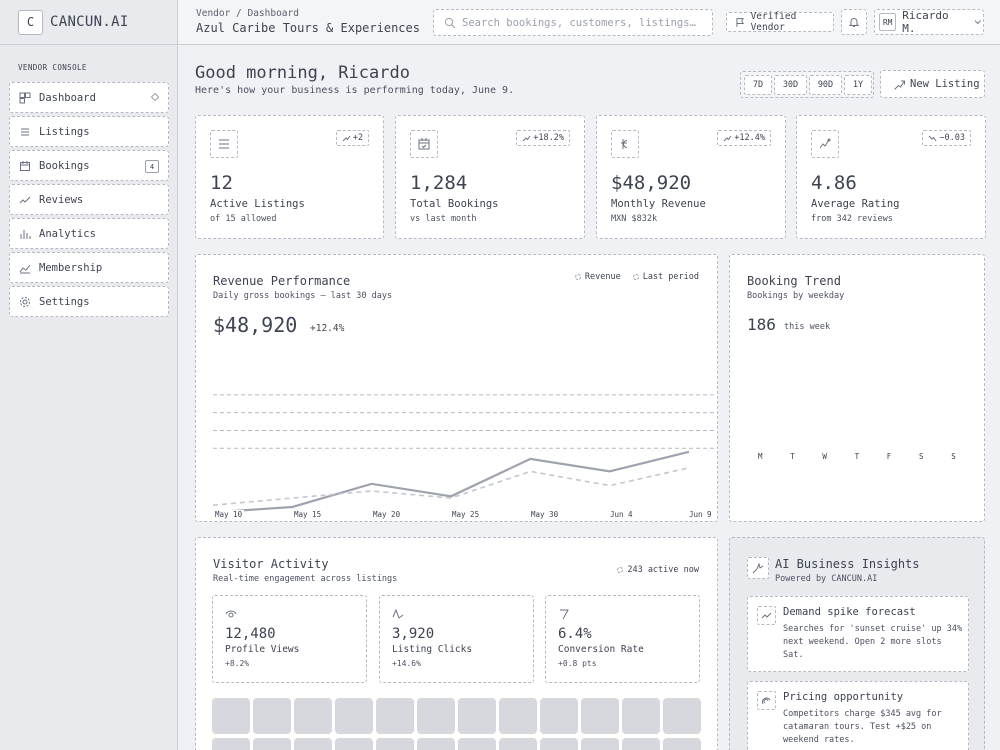  What do you see at coordinates (89, 267) in the screenshot?
I see `sidebar-item-membership: Membership` at bounding box center [89, 267].